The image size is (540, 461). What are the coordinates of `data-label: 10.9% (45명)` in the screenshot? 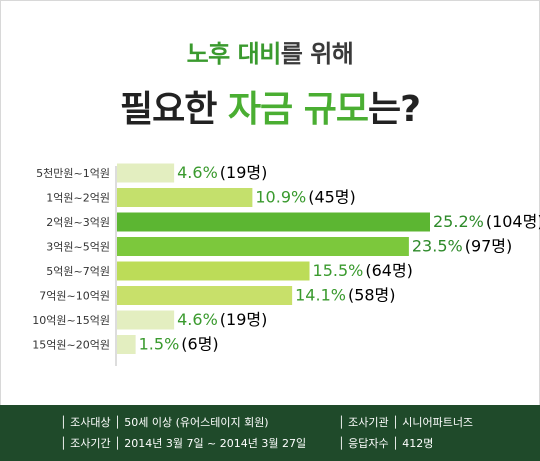 It's located at (305, 197).